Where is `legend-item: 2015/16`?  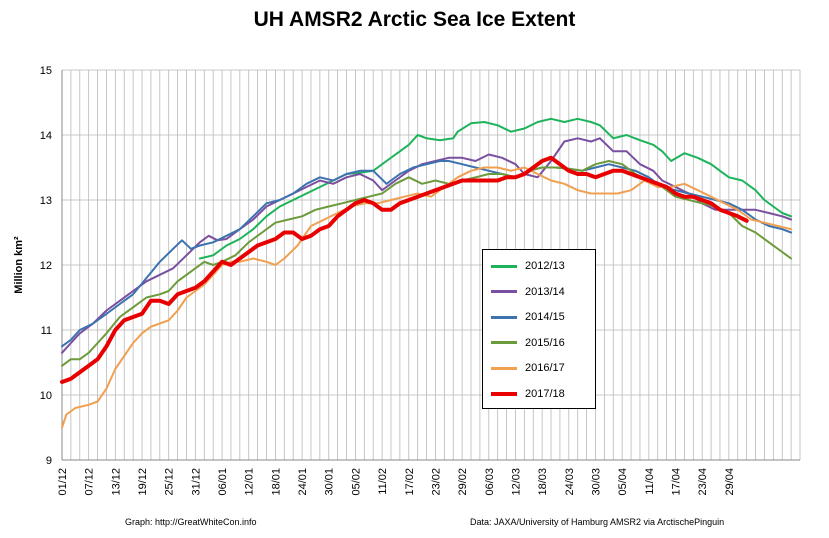
legend-item: 2015/16 is located at coordinates (528, 343).